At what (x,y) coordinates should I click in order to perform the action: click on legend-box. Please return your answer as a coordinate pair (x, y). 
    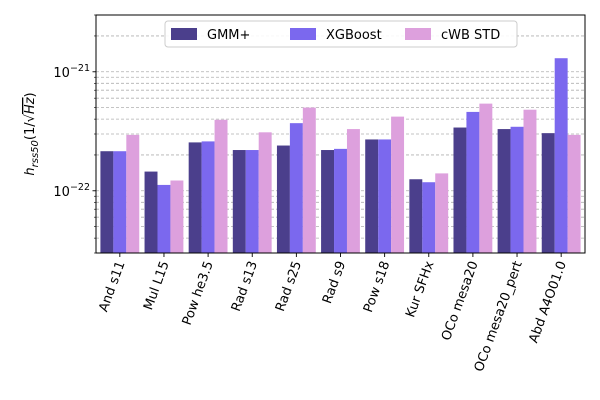
    Looking at the image, I should click on (341, 34).